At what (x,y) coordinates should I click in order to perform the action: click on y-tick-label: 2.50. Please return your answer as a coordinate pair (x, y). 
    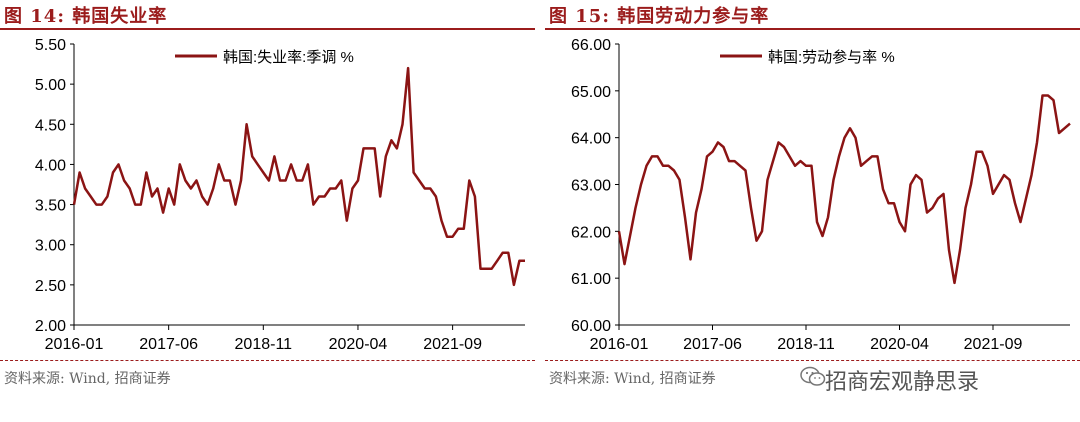
    Looking at the image, I should click on (50, 286).